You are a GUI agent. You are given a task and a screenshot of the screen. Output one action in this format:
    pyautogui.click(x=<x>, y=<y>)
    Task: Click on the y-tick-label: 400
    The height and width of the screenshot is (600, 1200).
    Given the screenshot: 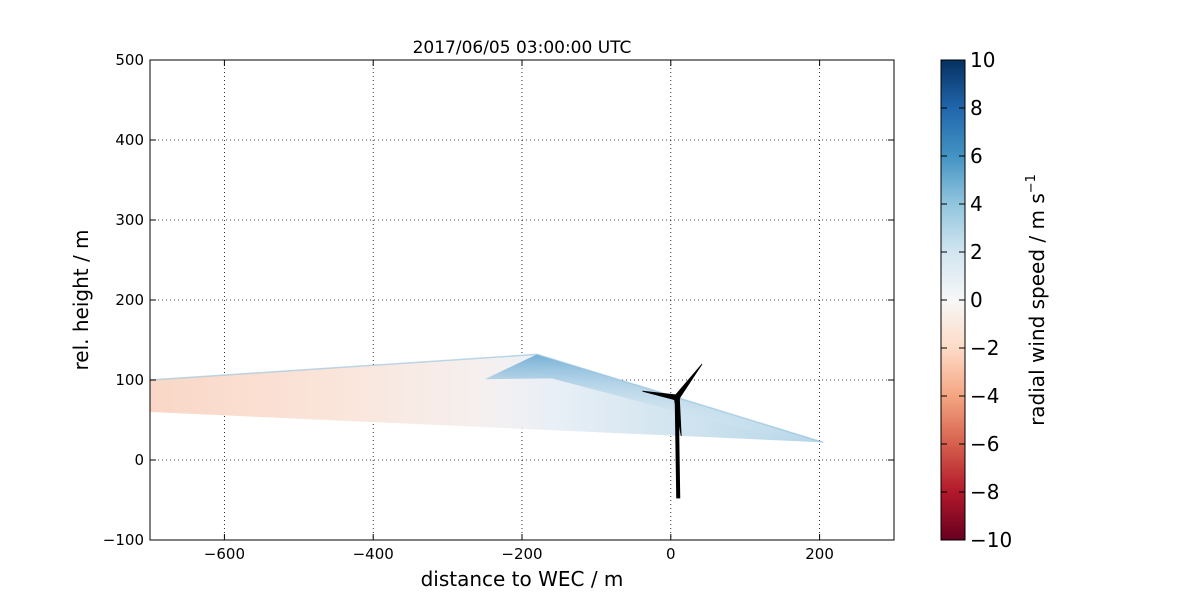 What is the action you would take?
    pyautogui.click(x=129, y=140)
    